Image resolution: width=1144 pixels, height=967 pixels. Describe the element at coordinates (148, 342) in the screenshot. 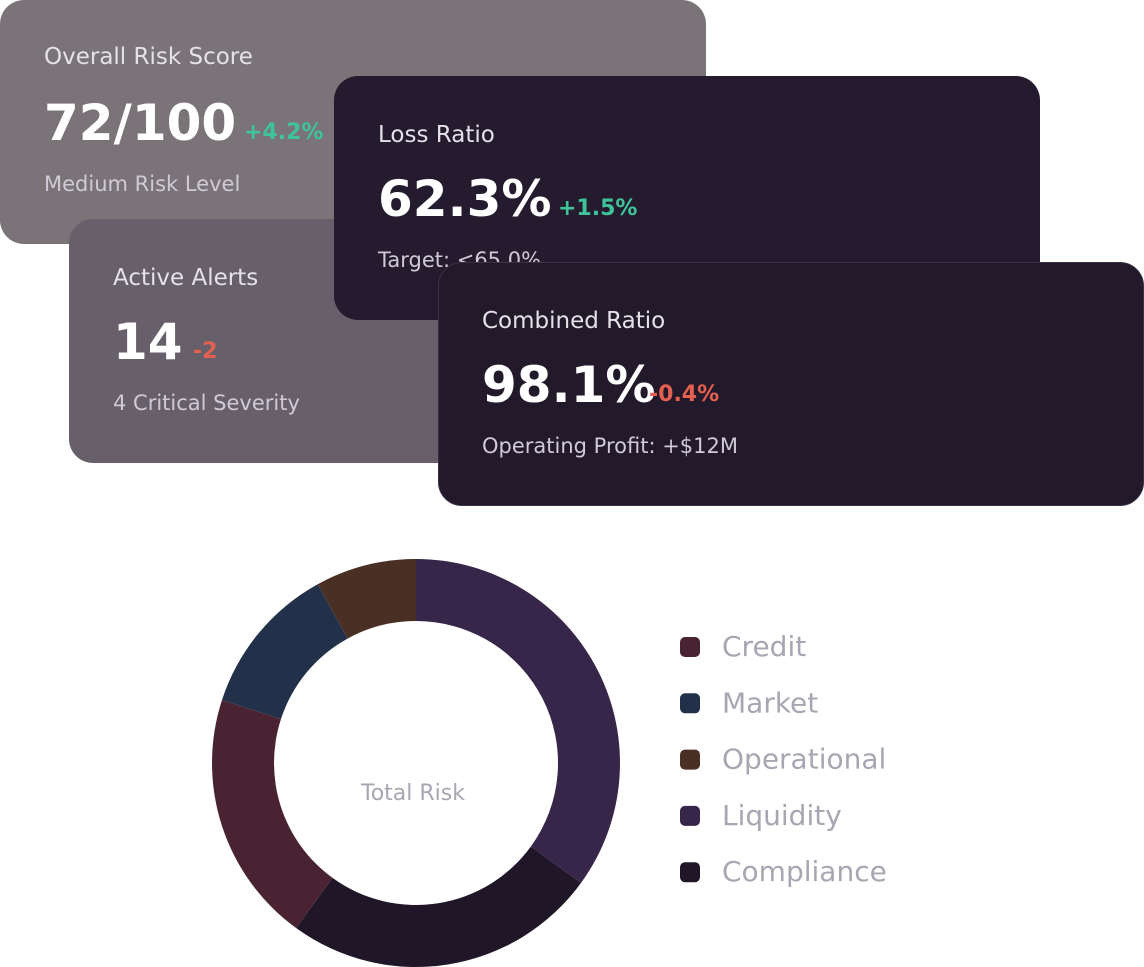

I see `card-value: 14` at that location.